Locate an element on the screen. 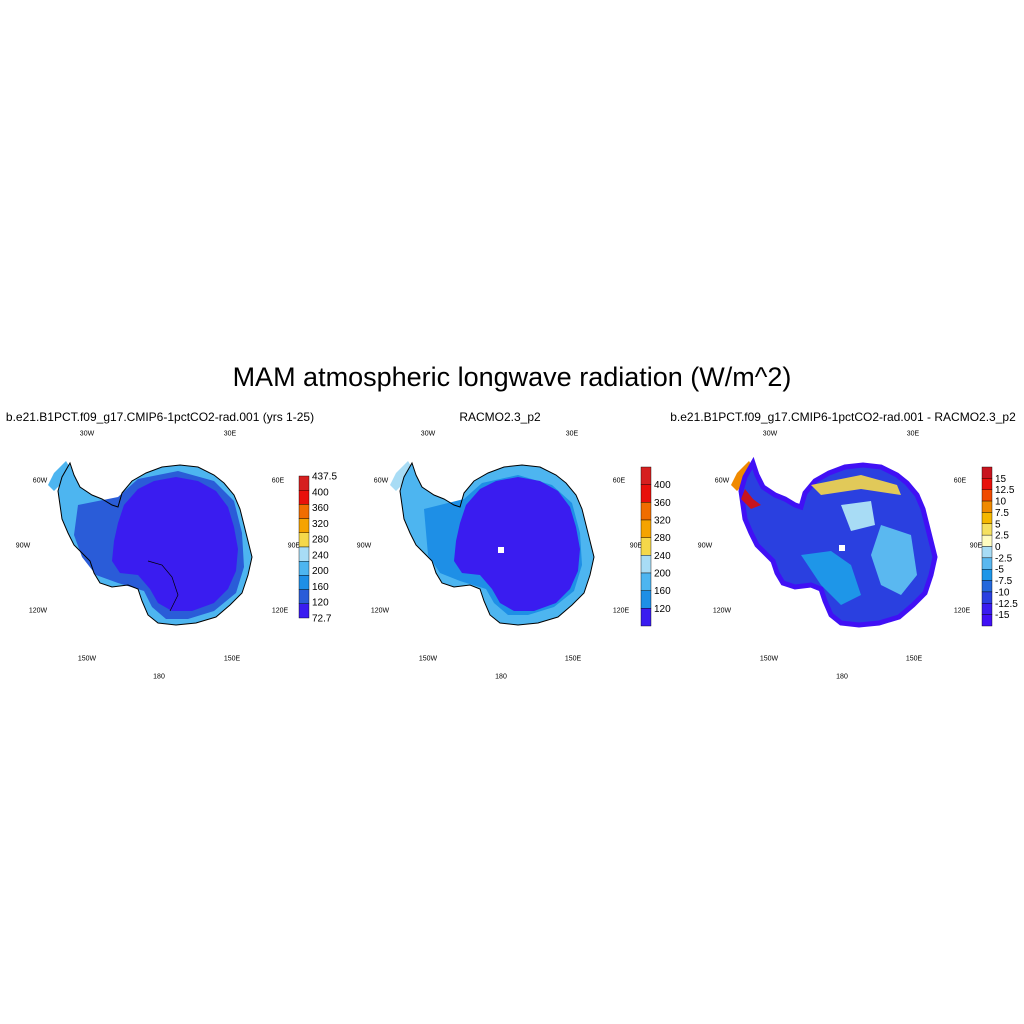 The image size is (1024, 1024). cb3-label: 15 is located at coordinates (1001, 479).